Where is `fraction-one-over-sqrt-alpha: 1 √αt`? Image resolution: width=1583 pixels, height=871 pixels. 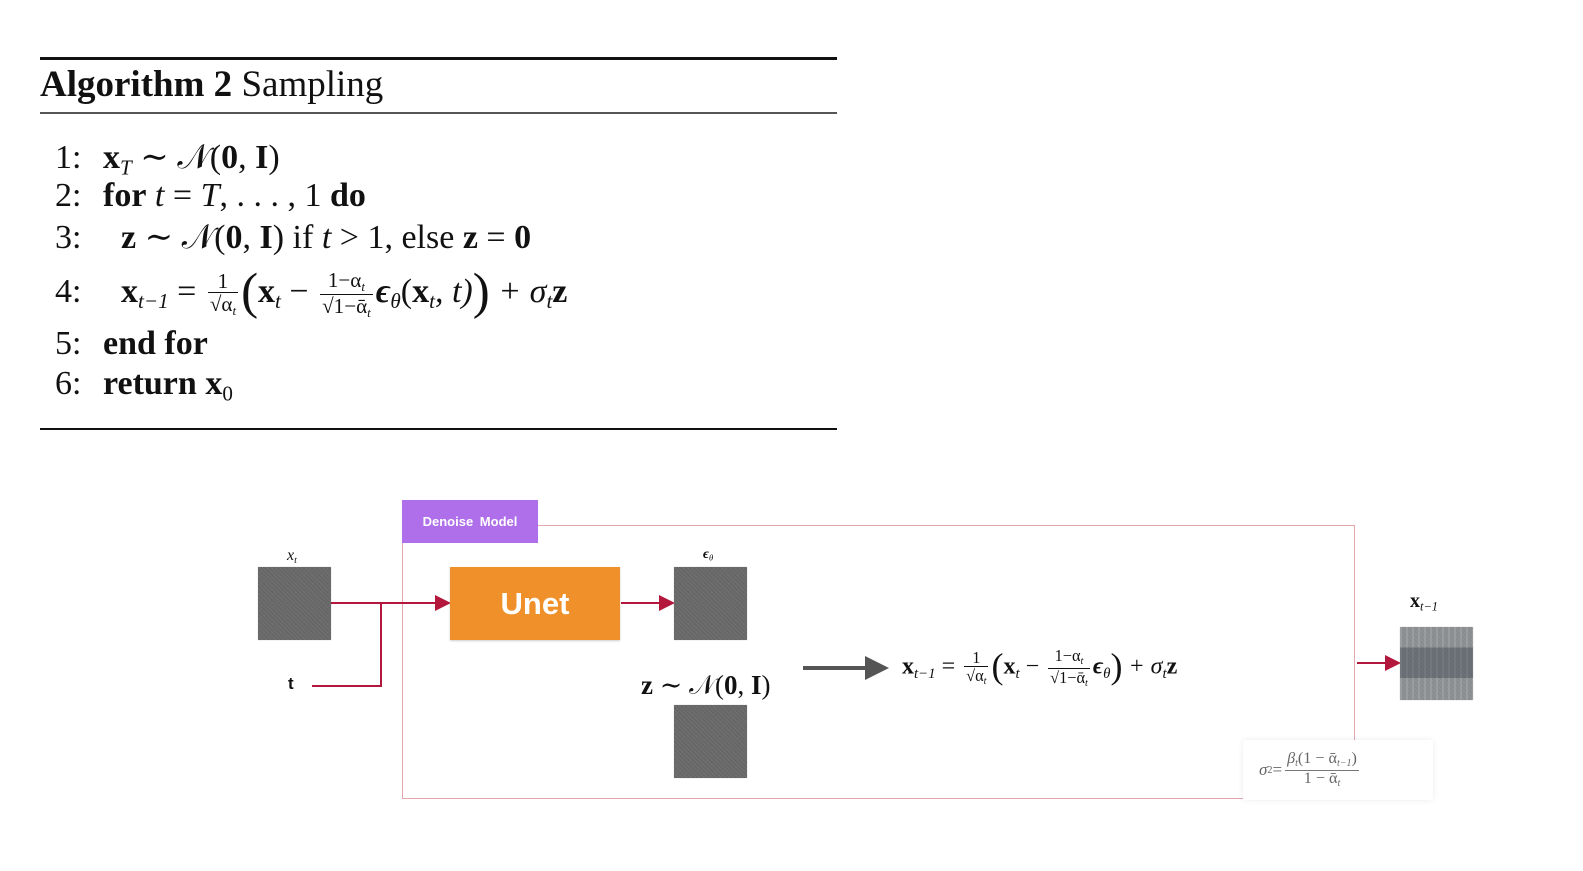 fraction-one-over-sqrt-alpha: 1 √αt is located at coordinates (223, 294).